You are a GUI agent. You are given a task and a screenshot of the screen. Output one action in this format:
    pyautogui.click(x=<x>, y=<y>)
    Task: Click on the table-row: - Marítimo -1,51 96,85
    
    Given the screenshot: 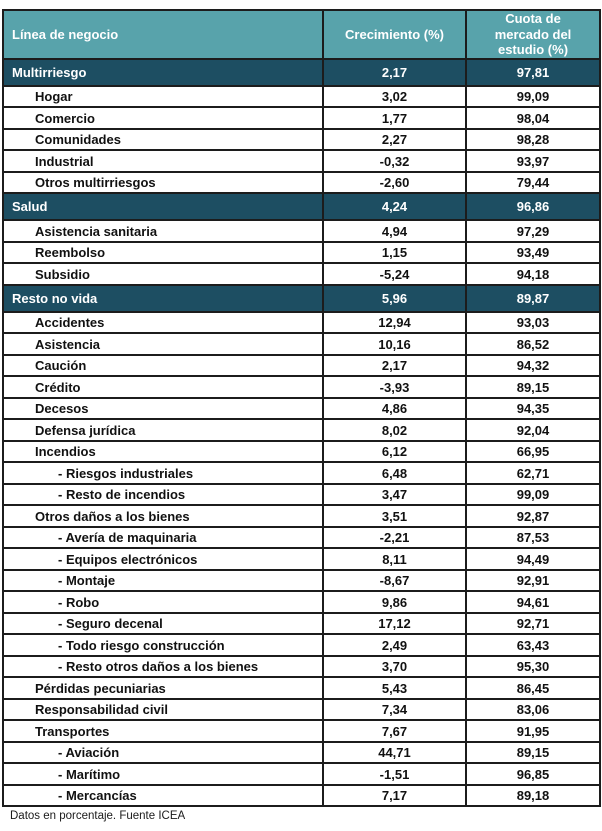 What is the action you would take?
    pyautogui.click(x=301, y=774)
    